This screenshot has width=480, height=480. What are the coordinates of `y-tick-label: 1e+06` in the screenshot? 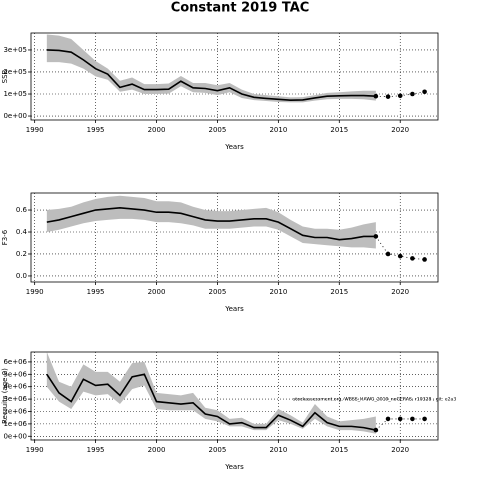 It's located at (15, 424).